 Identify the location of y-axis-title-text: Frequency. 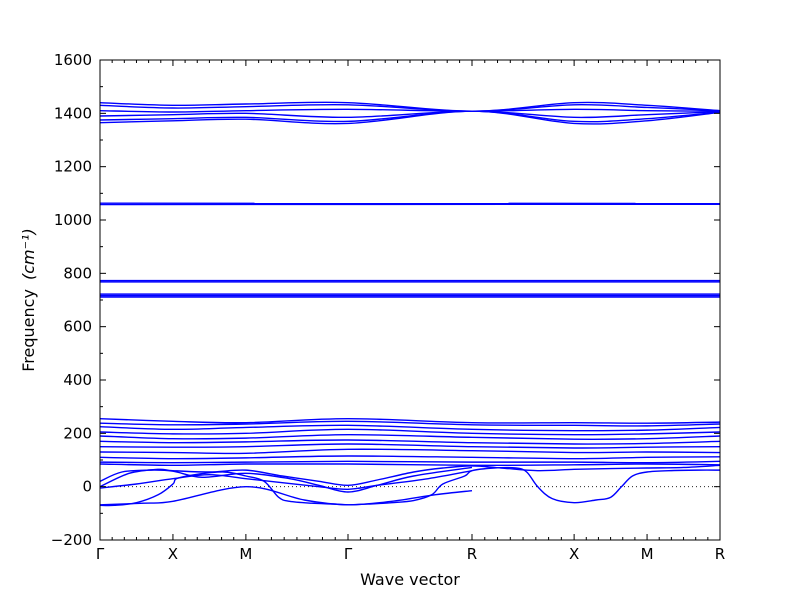
(28, 330).